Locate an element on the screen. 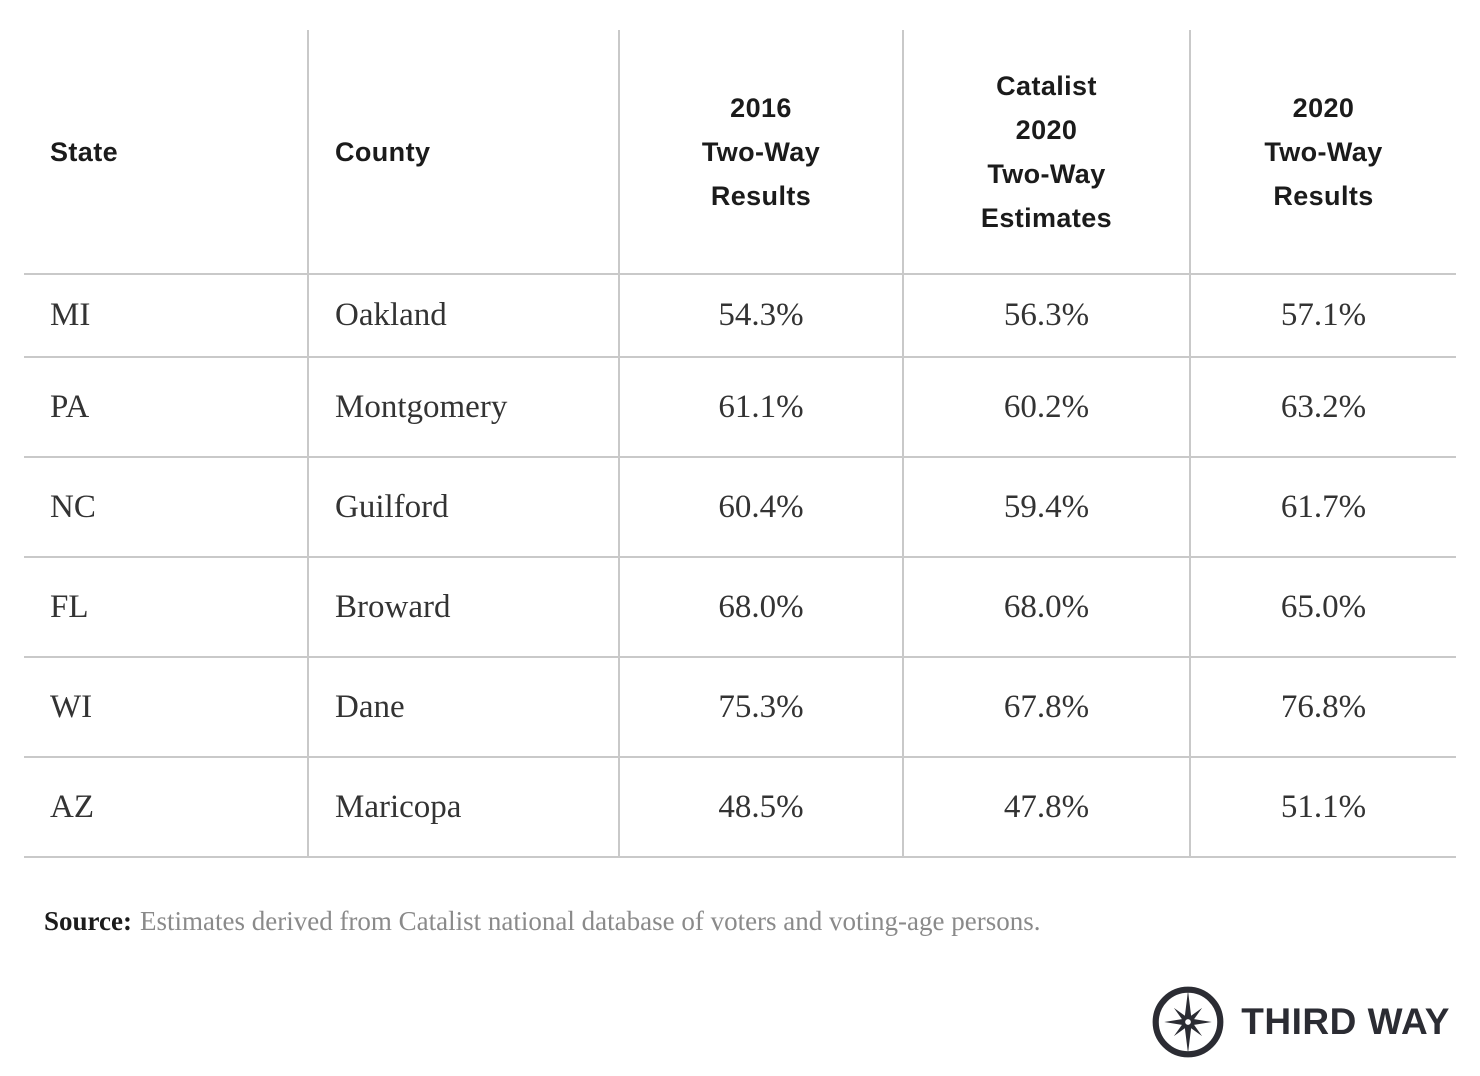 This screenshot has height=1076, width=1480. table-row: FL Broward 68.0% 68.0% 65.0% is located at coordinates (740, 607).